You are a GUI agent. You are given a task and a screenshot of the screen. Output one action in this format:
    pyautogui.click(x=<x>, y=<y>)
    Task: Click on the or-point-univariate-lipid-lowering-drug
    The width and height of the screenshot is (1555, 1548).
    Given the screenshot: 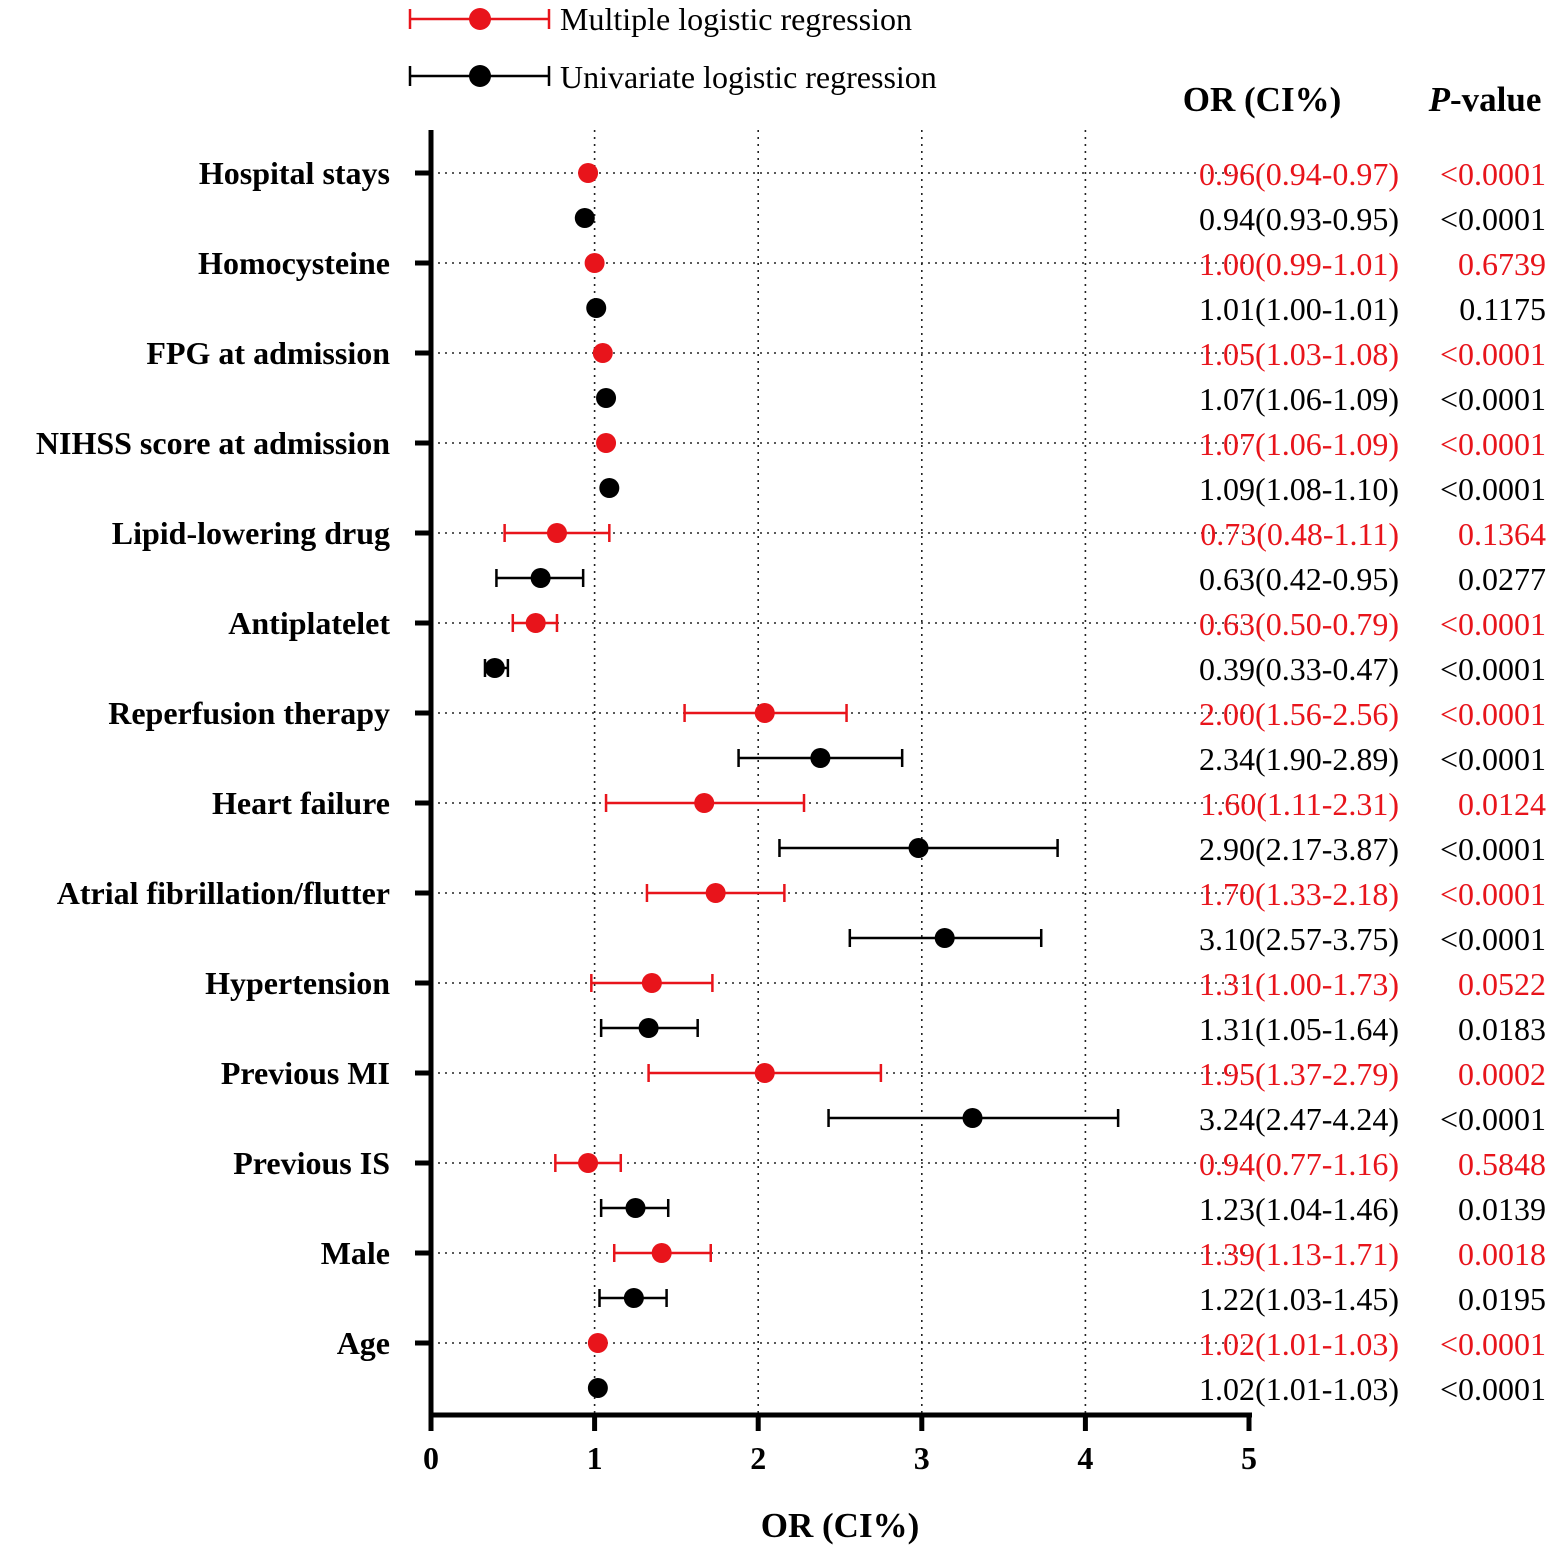 What is the action you would take?
    pyautogui.click(x=540, y=578)
    